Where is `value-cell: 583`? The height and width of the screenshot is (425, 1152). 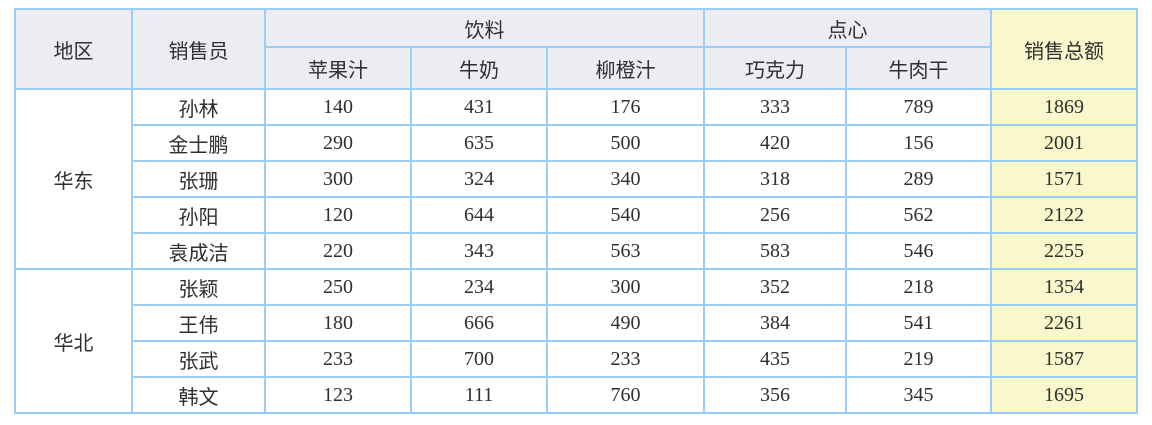
value-cell: 583 is located at coordinates (775, 251).